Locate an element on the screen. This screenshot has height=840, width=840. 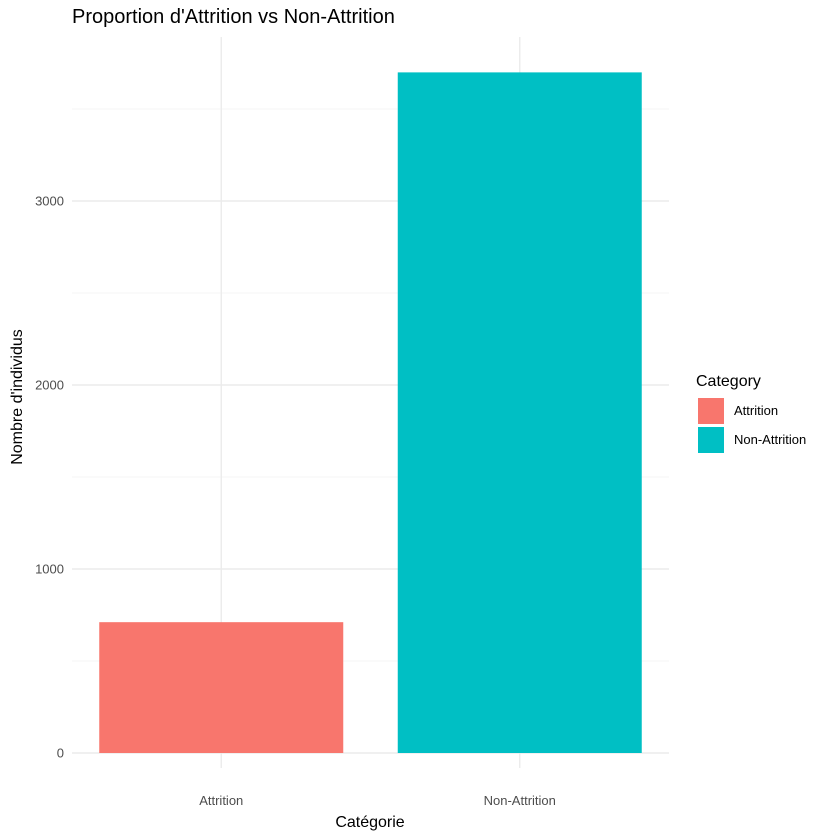
y-axis-ticks: 0 1000 2000 3000 is located at coordinates (49, 477).